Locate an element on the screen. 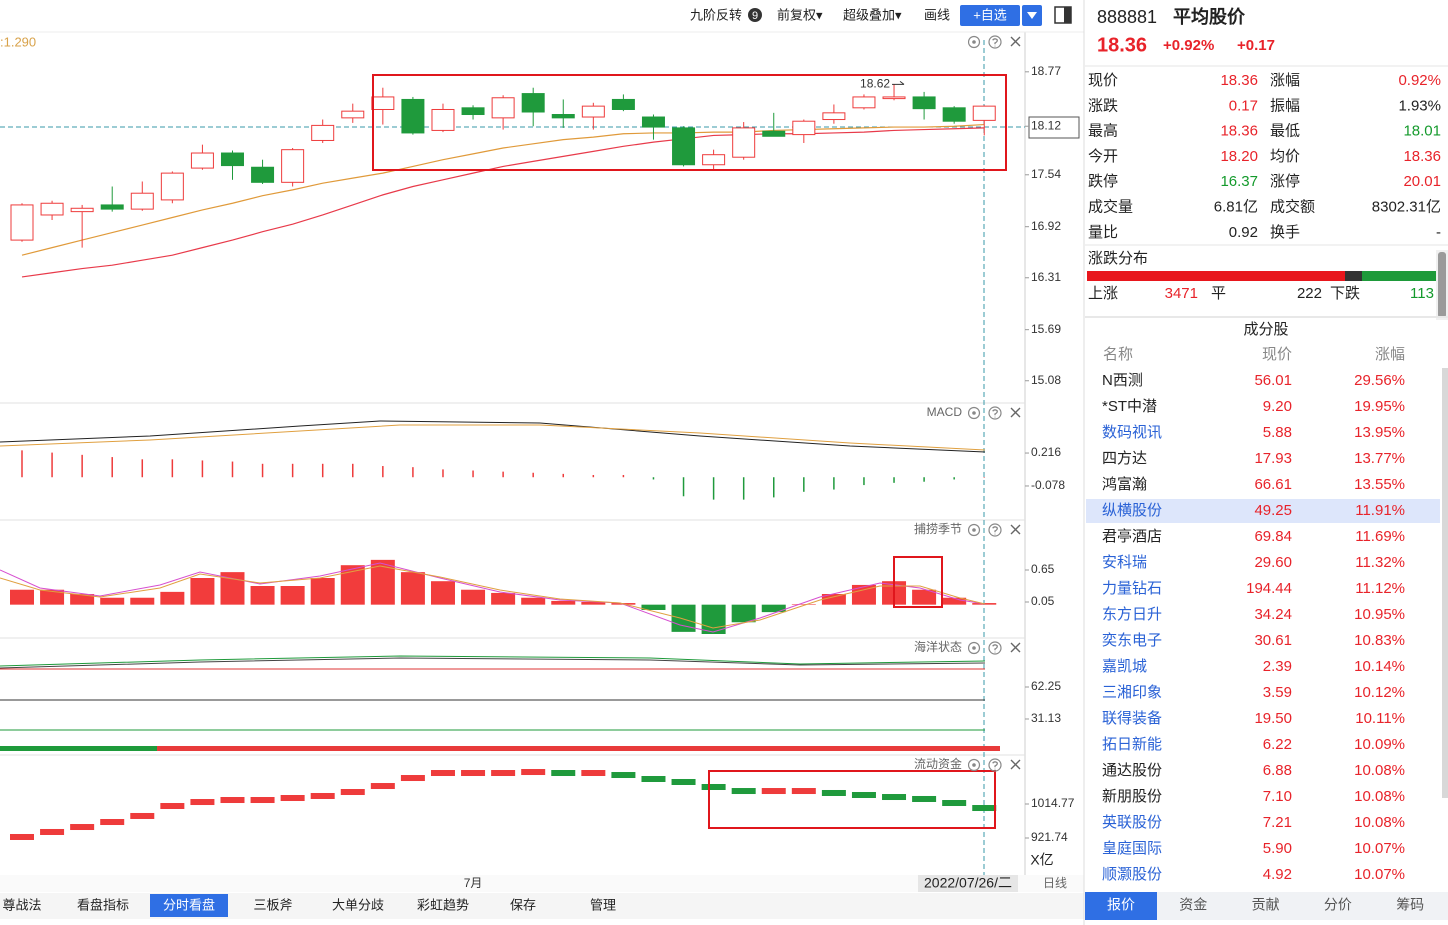  panel-tab: 报价 is located at coordinates (1121, 905).